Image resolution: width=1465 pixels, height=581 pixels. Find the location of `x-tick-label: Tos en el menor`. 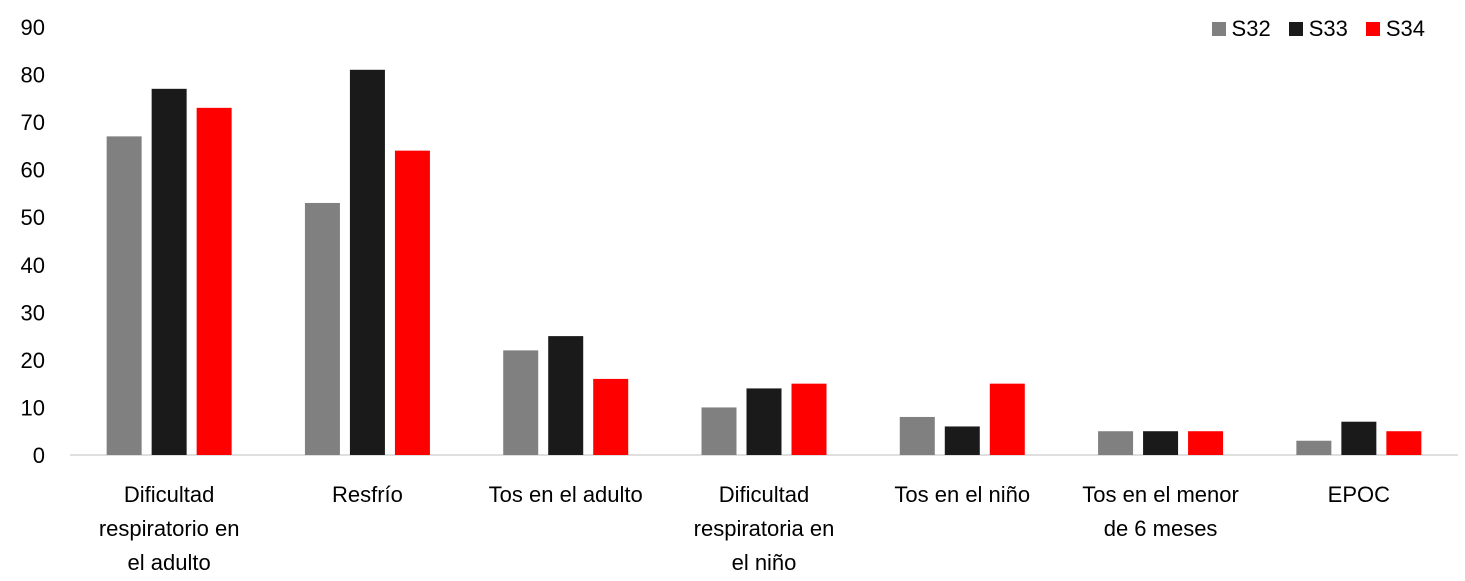

x-tick-label: Tos en el menor is located at coordinates (1160, 494).